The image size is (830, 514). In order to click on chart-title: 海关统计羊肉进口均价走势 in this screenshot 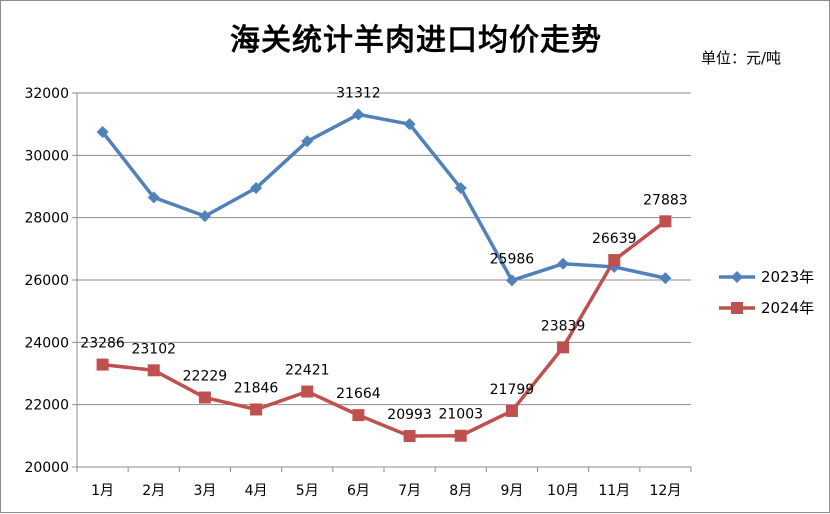, I will do `click(416, 40)`.